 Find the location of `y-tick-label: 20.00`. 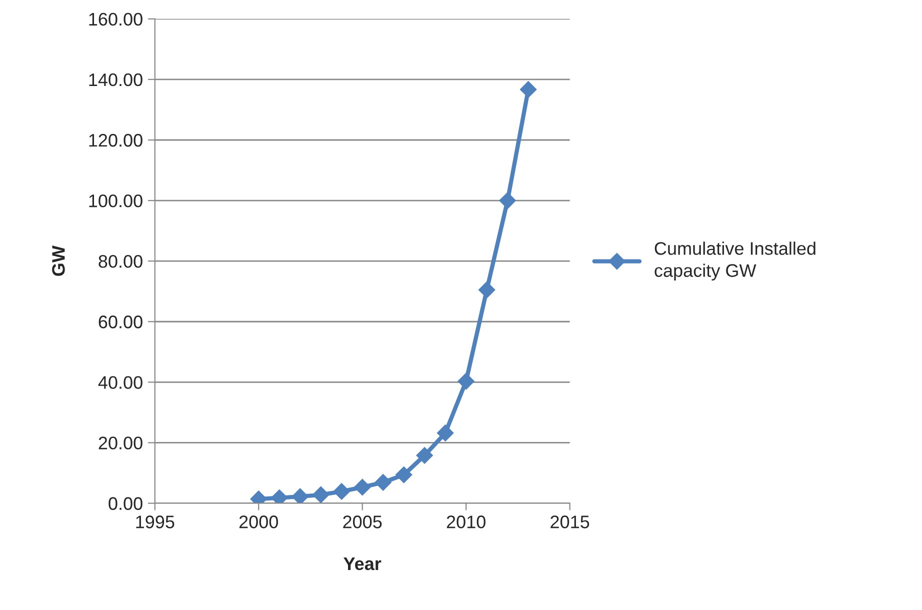

y-tick-label: 20.00 is located at coordinates (120, 443).